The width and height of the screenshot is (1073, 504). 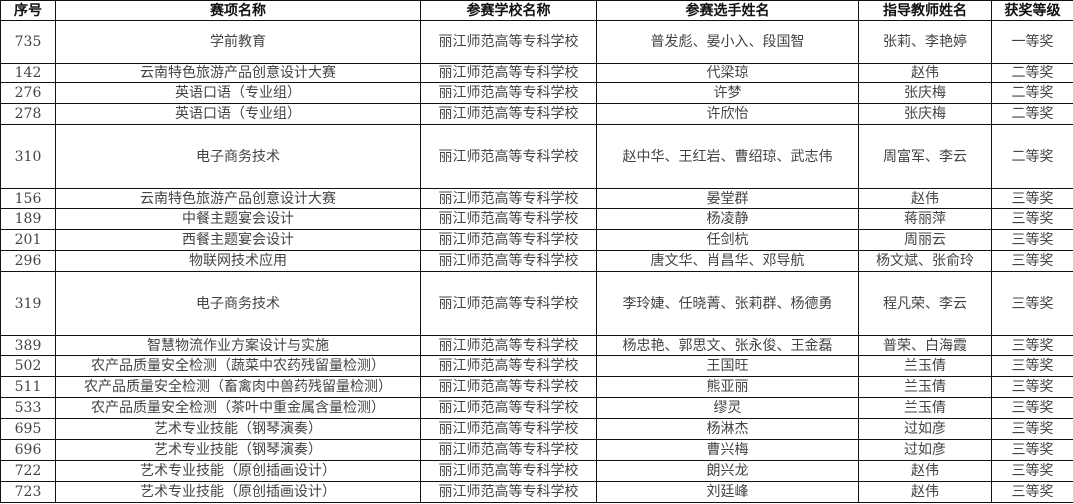 What do you see at coordinates (238, 492) in the screenshot?
I see `cell-event: 艺术专业技能（原创插画设计）` at bounding box center [238, 492].